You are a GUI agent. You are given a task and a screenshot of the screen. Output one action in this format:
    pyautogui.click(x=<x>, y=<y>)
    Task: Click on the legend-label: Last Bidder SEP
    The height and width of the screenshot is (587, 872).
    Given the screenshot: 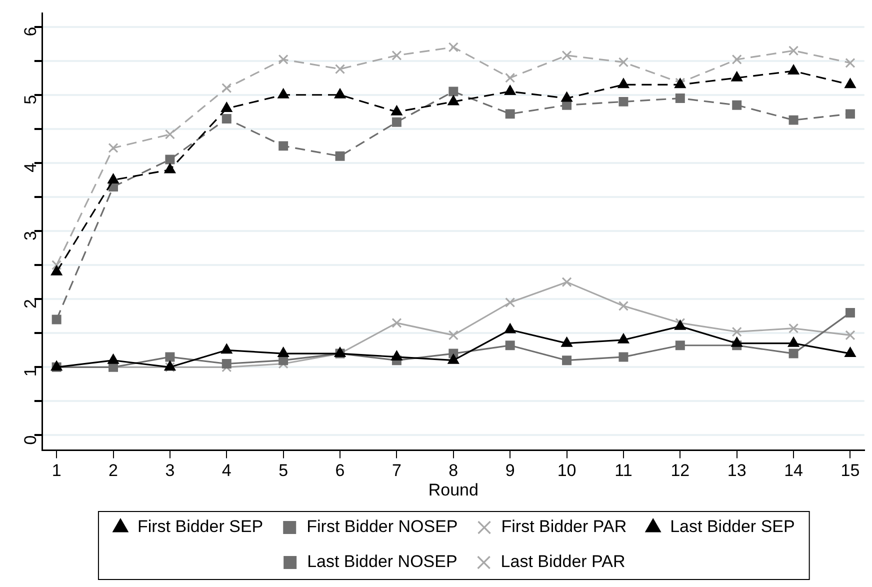 What is the action you would take?
    pyautogui.click(x=732, y=526)
    